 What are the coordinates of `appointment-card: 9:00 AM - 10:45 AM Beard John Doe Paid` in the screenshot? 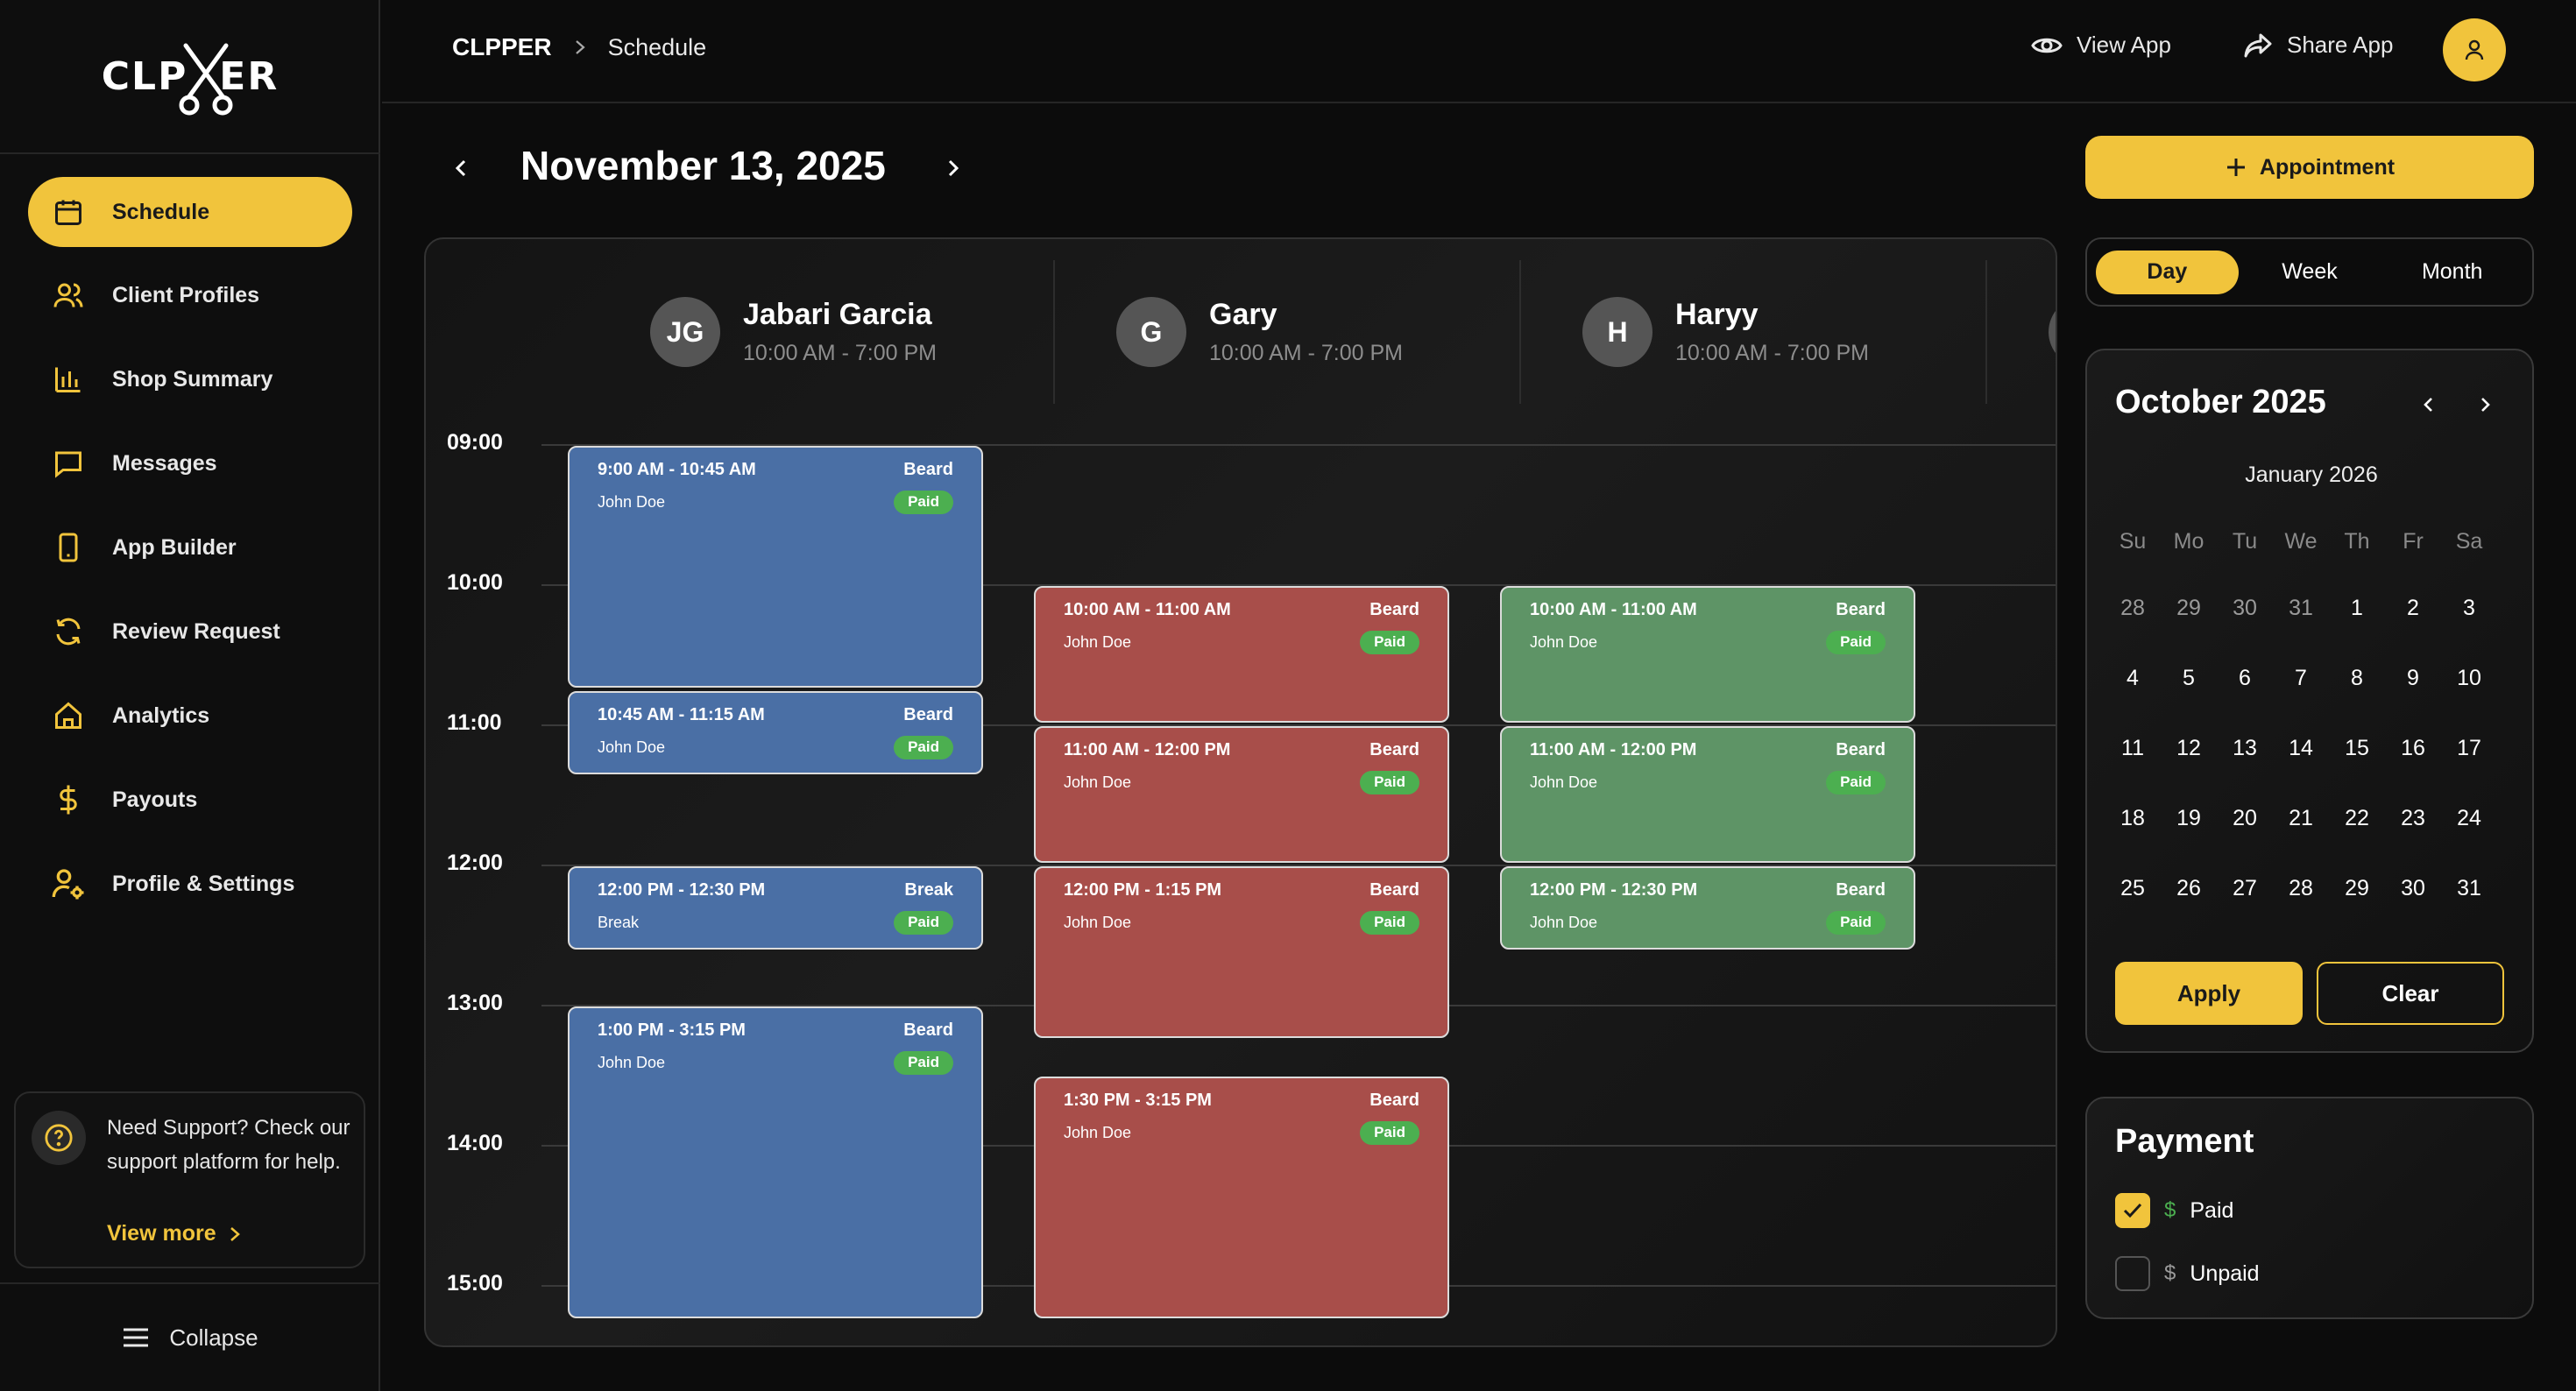 It's located at (775, 567).